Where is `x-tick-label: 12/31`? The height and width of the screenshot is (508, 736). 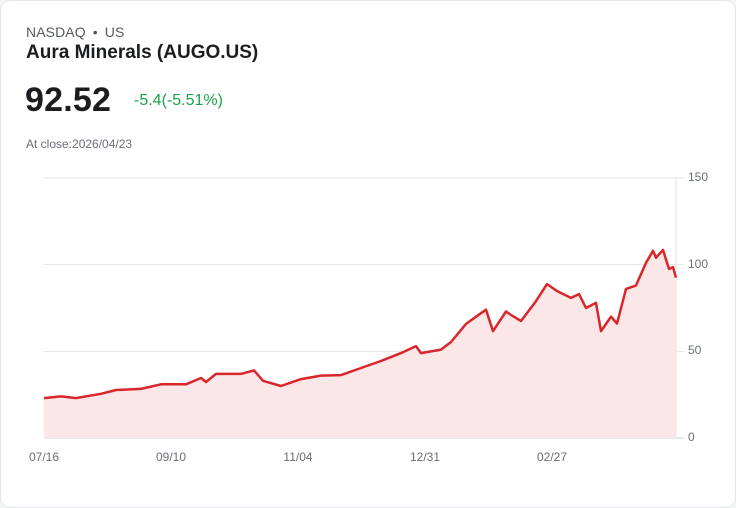 x-tick-label: 12/31 is located at coordinates (425, 457).